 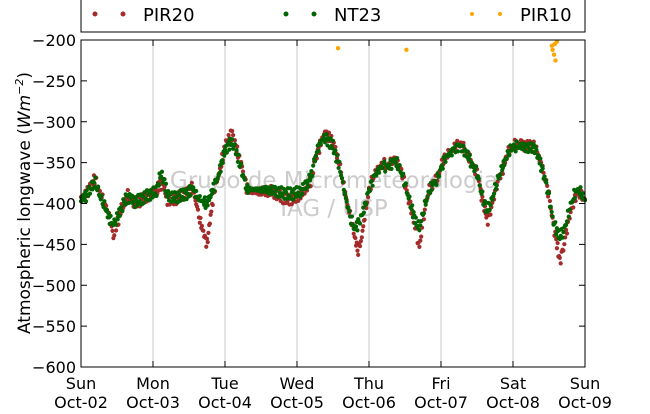 What do you see at coordinates (546, 15) in the screenshot?
I see `legend-label: PIR10` at bounding box center [546, 15].